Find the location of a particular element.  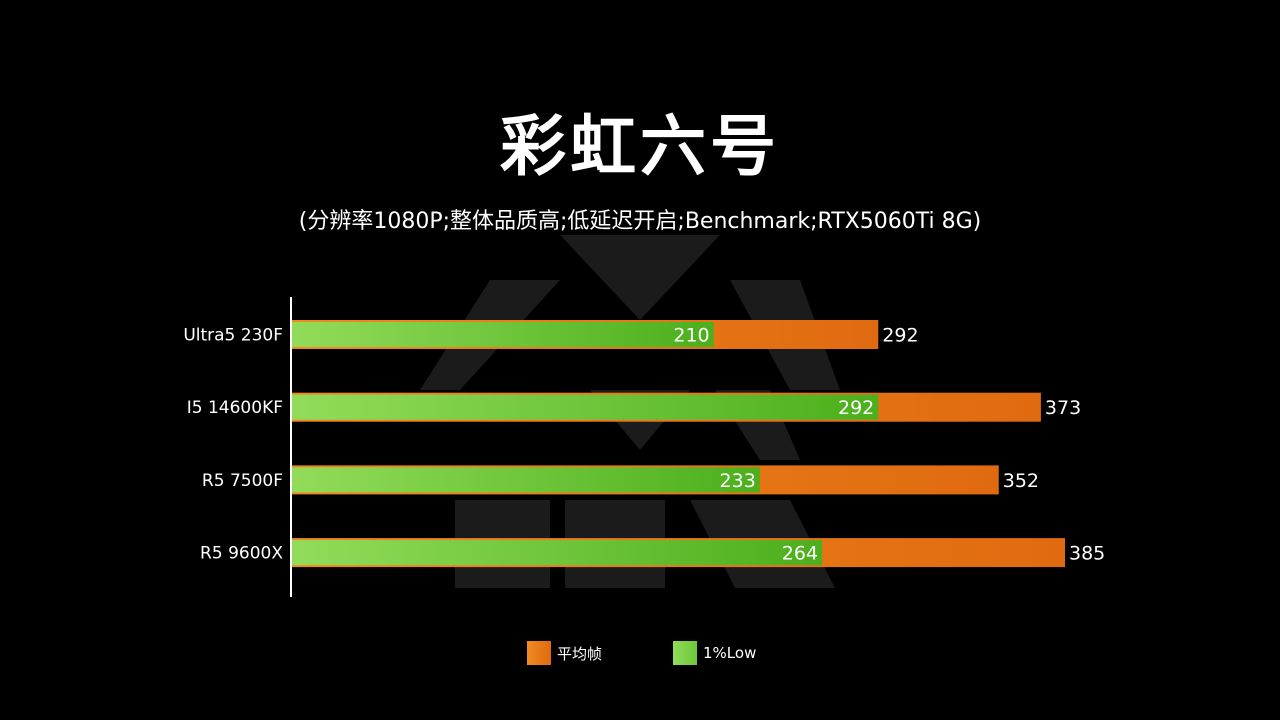

data-label-avg: 373 is located at coordinates (1063, 408).